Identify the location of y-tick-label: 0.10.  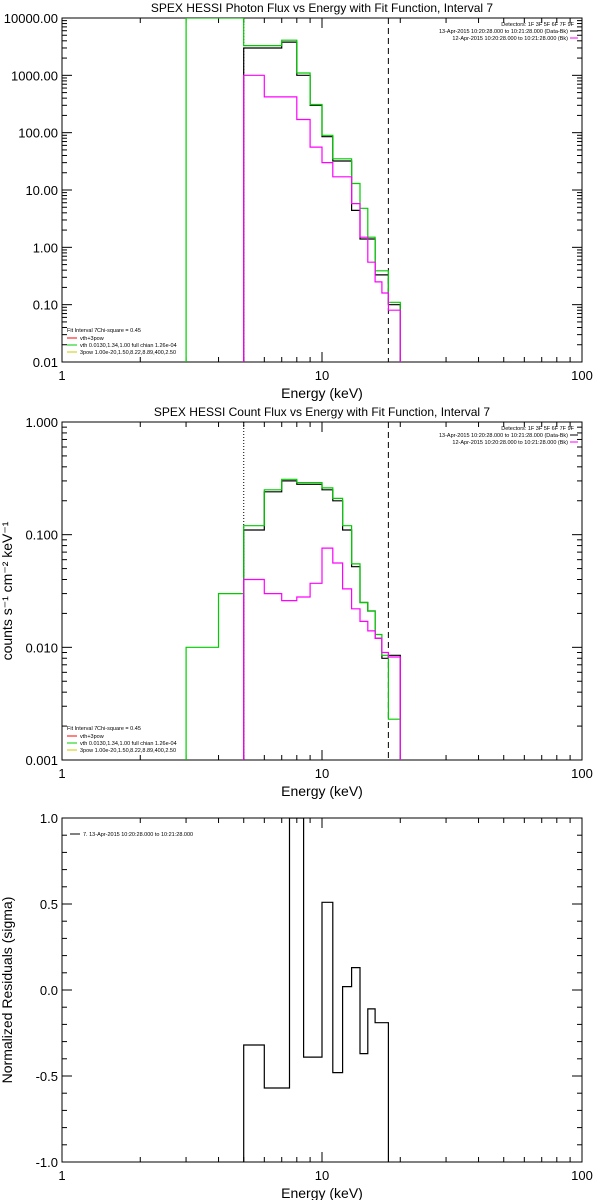
(45, 305).